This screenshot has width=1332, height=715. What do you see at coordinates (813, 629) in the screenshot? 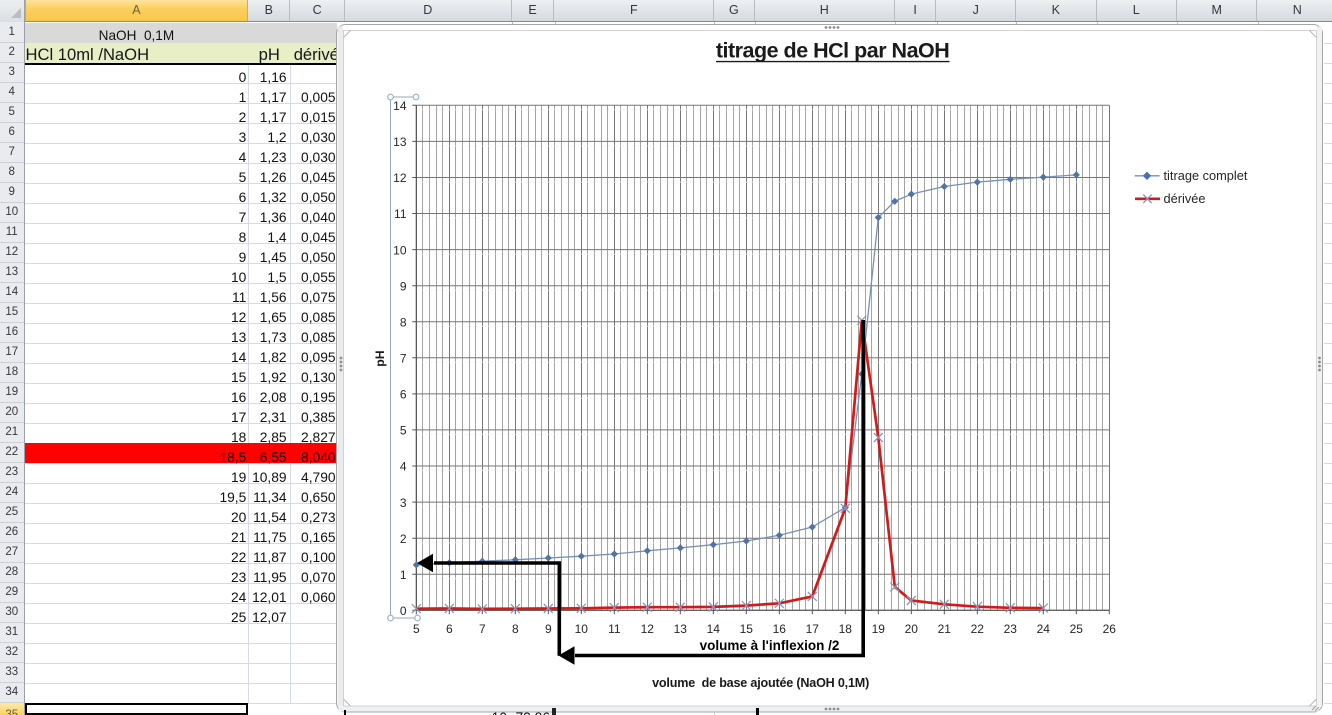
I see `svg-text: 17` at bounding box center [813, 629].